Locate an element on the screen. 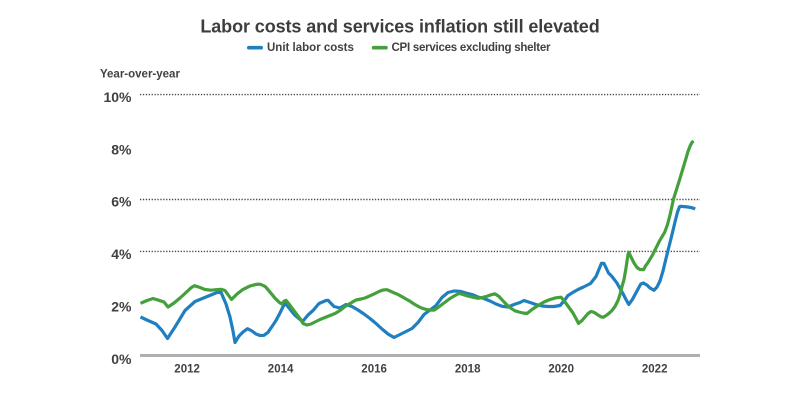 The width and height of the screenshot is (800, 400). svg-text: 2% is located at coordinates (121, 307).